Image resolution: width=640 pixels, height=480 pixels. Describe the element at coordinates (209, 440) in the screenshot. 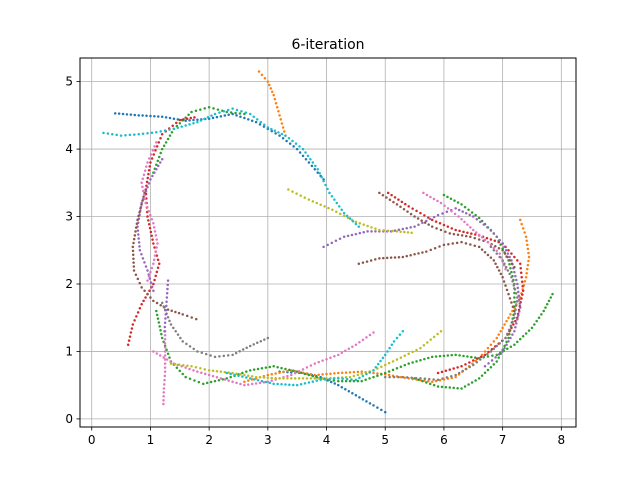

I see `x-tick-label: 2` at that location.